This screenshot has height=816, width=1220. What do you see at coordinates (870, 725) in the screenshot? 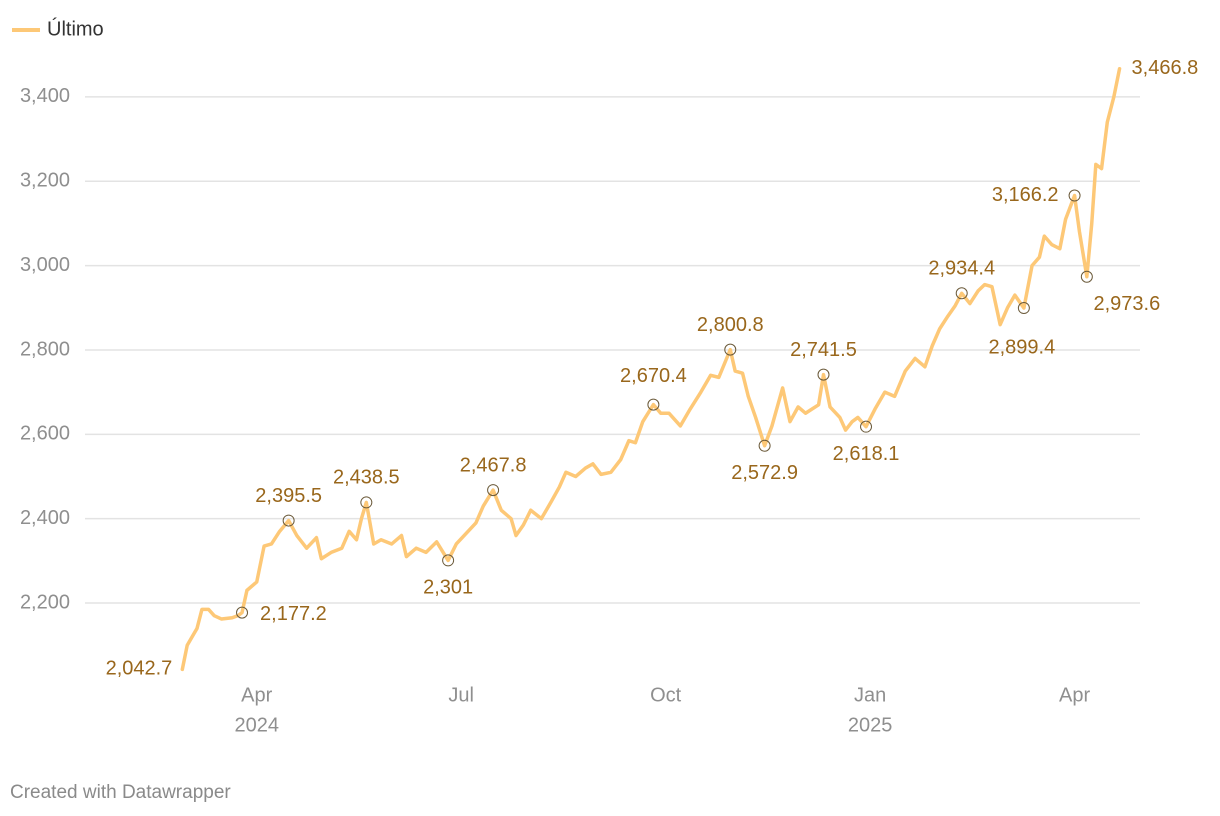
I see `x-tick-year: 2025` at bounding box center [870, 725].